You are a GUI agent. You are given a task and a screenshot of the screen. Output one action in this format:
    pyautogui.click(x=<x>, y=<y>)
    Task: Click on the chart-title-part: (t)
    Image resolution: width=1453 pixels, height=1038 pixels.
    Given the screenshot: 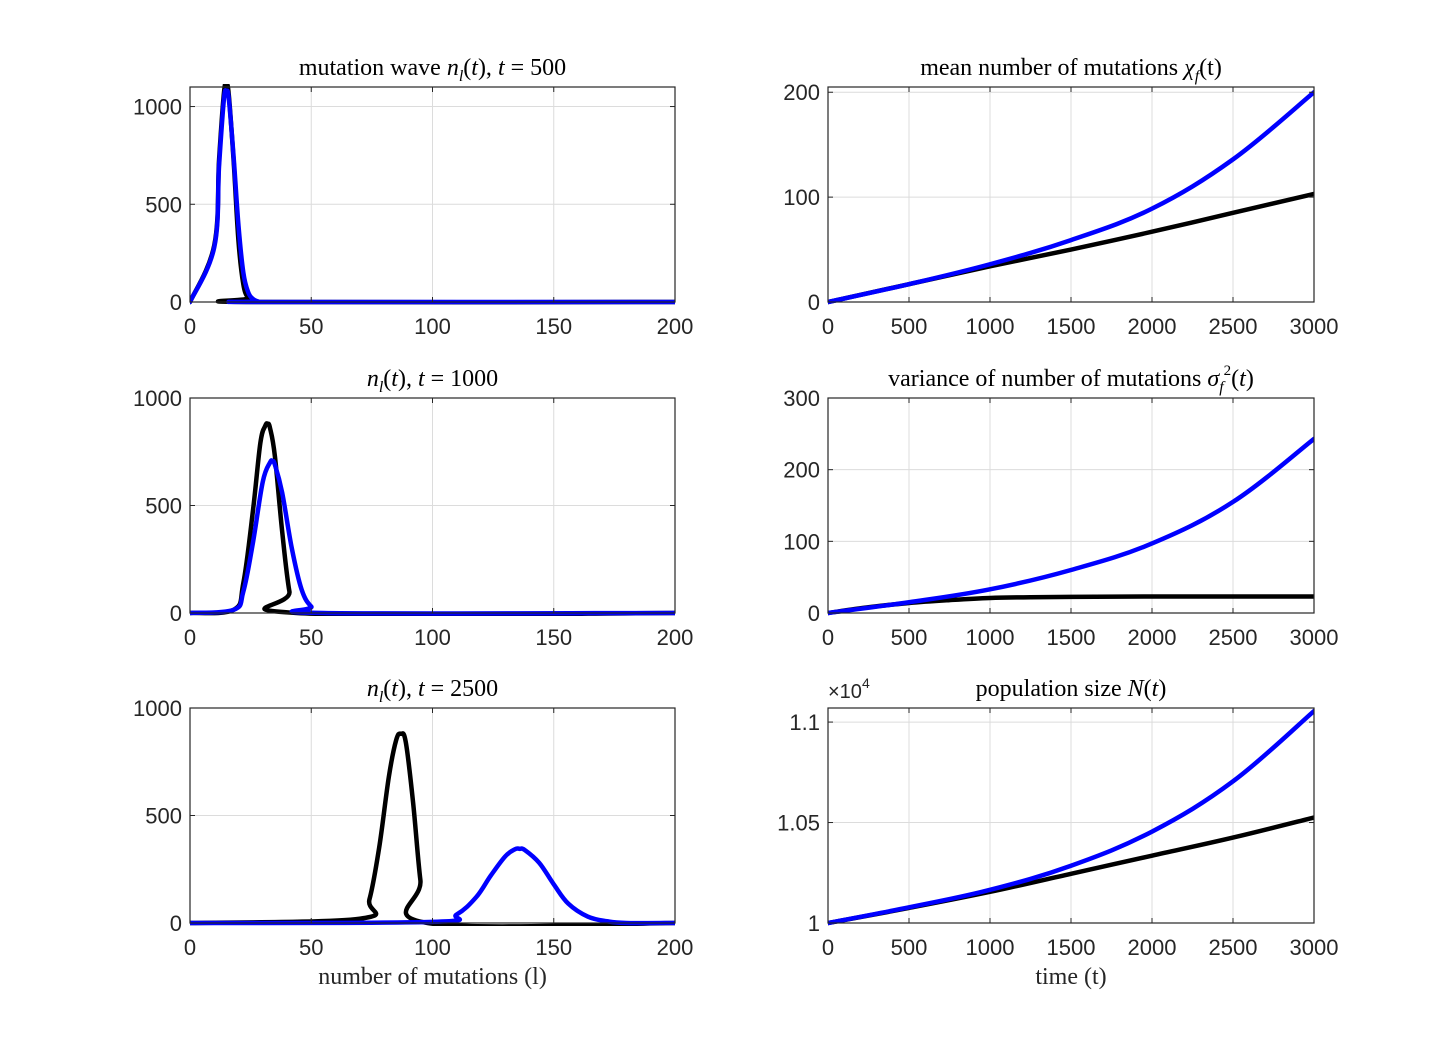 What is the action you would take?
    pyautogui.click(x=1210, y=68)
    